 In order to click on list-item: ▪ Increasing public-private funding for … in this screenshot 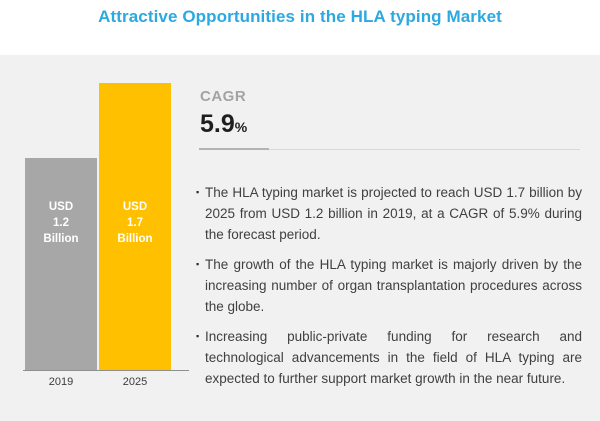, I will do `click(389, 357)`.